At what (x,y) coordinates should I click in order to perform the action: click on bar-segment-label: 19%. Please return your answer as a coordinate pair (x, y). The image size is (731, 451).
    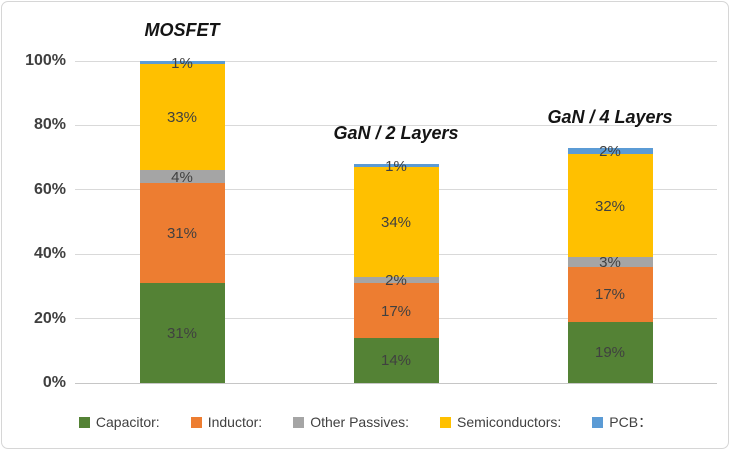
    Looking at the image, I should click on (610, 353).